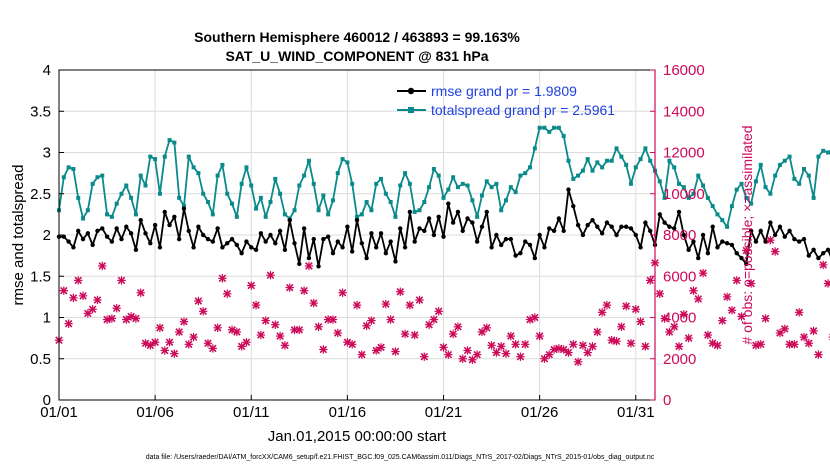  I want to click on y-tick-label: 0.5, so click(40, 359).